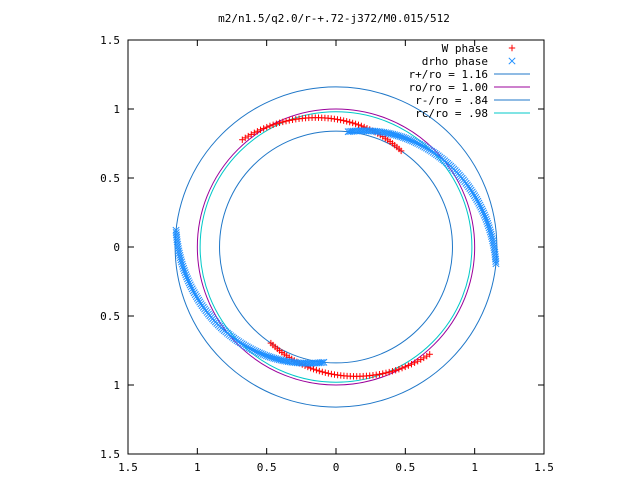 The image size is (640, 480). I want to click on y-tick-label: 1, so click(116, 385).